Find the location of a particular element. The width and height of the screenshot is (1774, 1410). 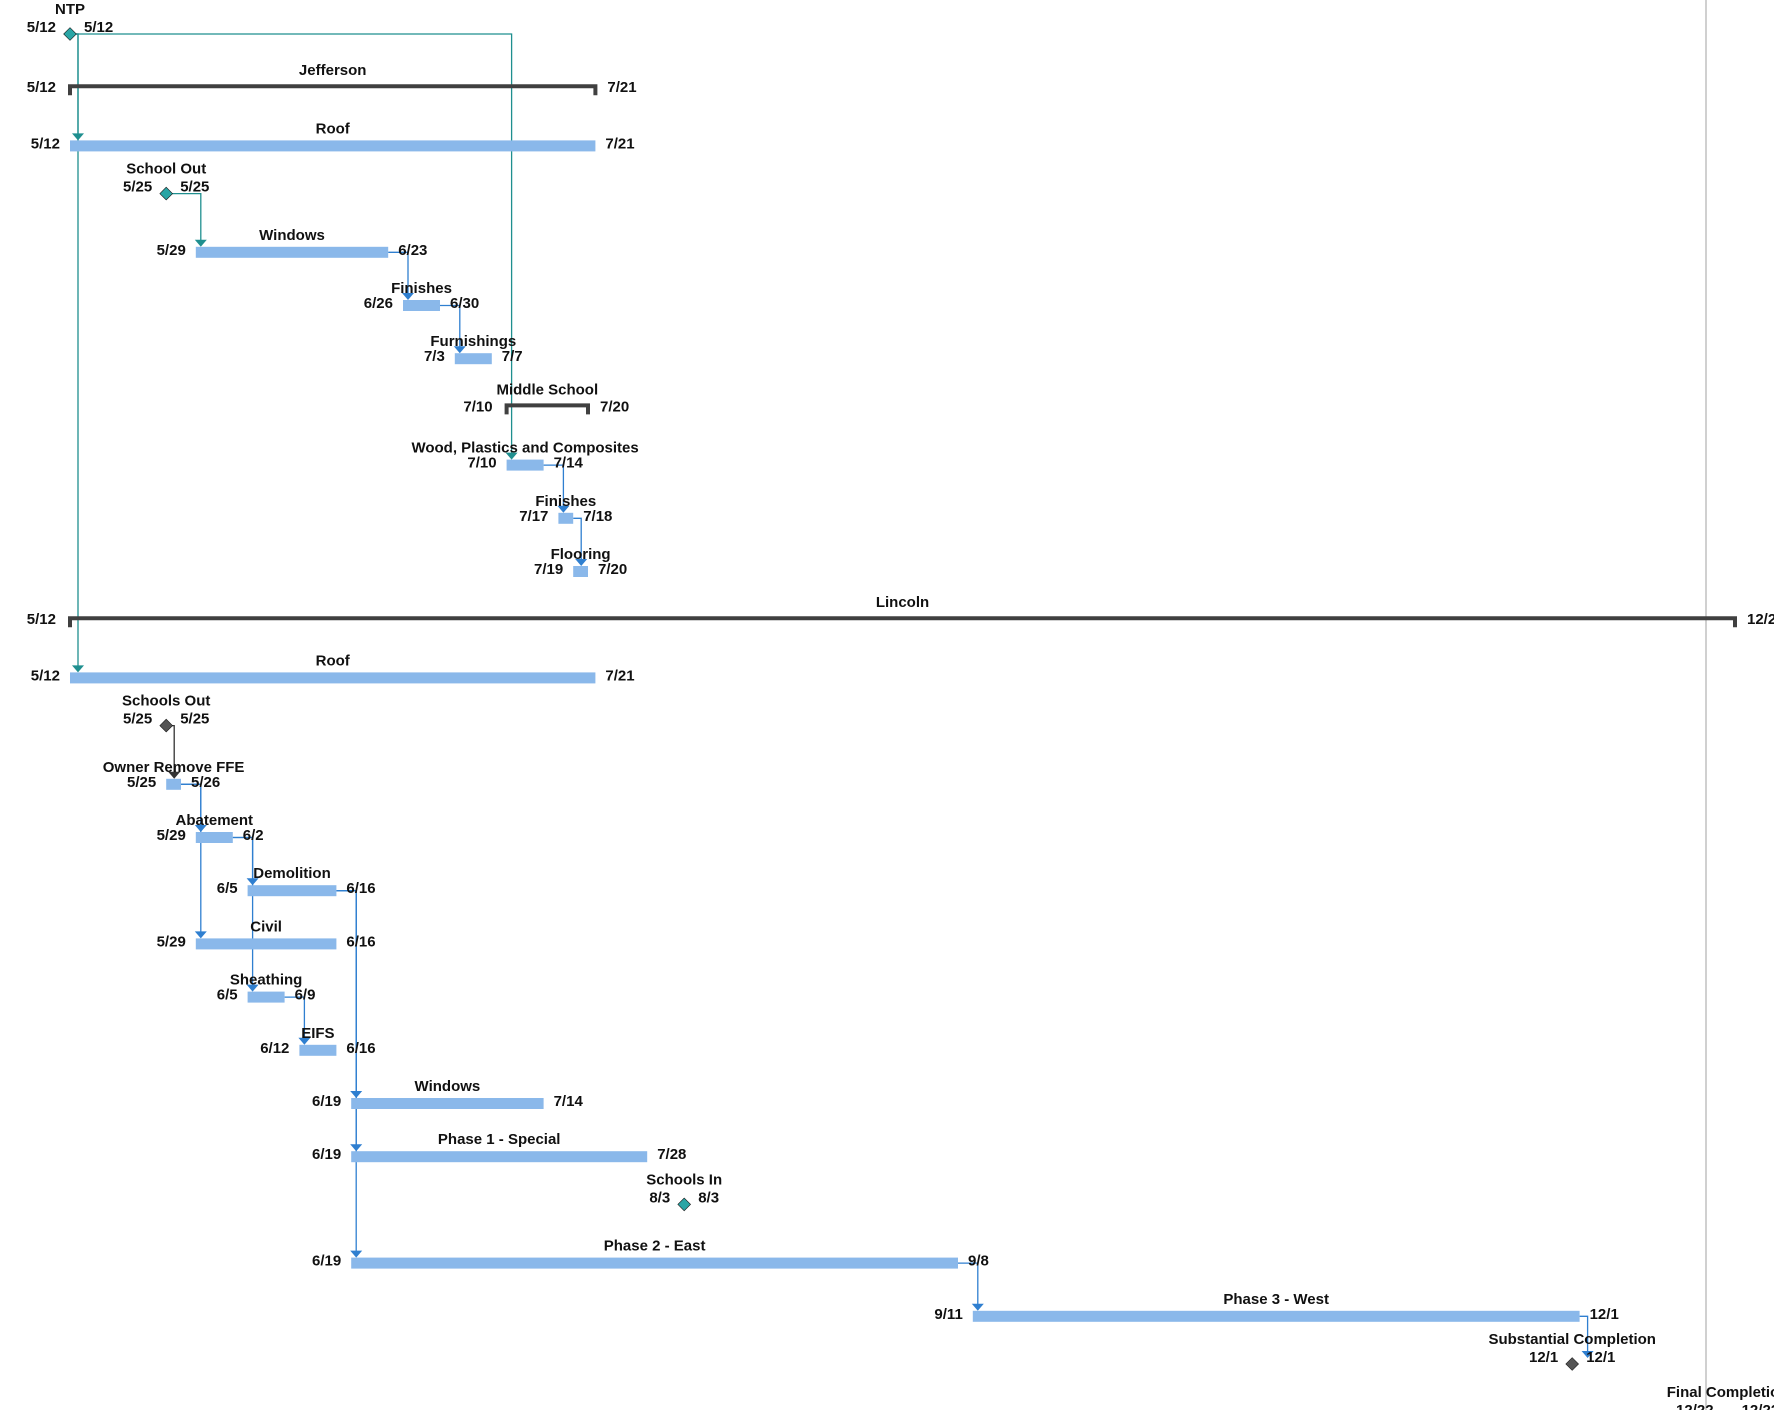

end-date-label: 7/7 is located at coordinates (512, 356).